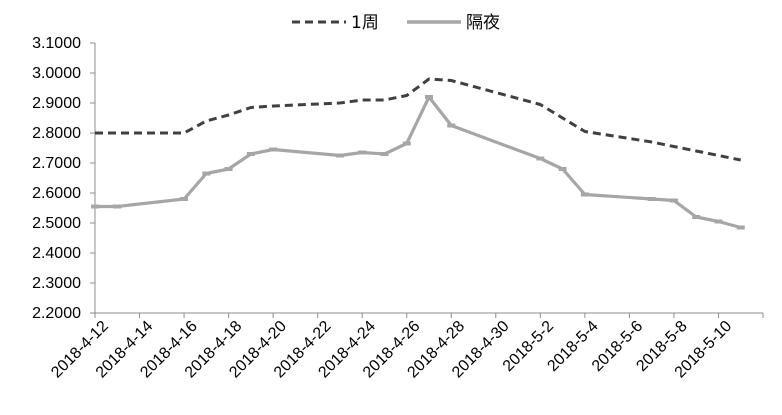 Image resolution: width=782 pixels, height=415 pixels. I want to click on y-tick-label: 3.1000, so click(56, 43).